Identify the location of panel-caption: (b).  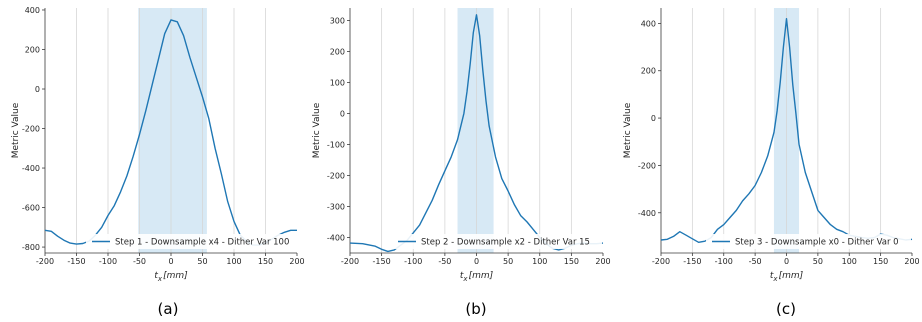
(475, 309).